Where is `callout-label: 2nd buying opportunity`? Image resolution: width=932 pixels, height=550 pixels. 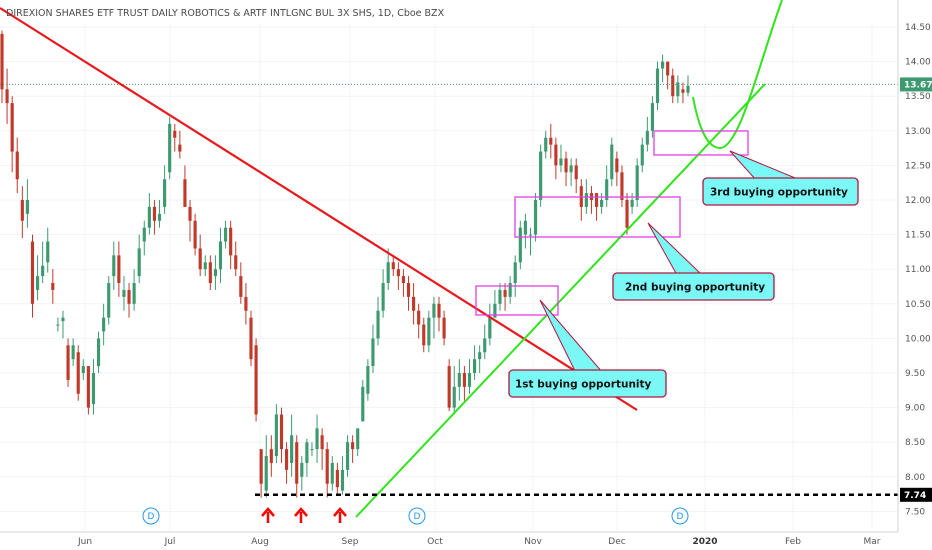
callout-label: 2nd buying opportunity is located at coordinates (695, 288).